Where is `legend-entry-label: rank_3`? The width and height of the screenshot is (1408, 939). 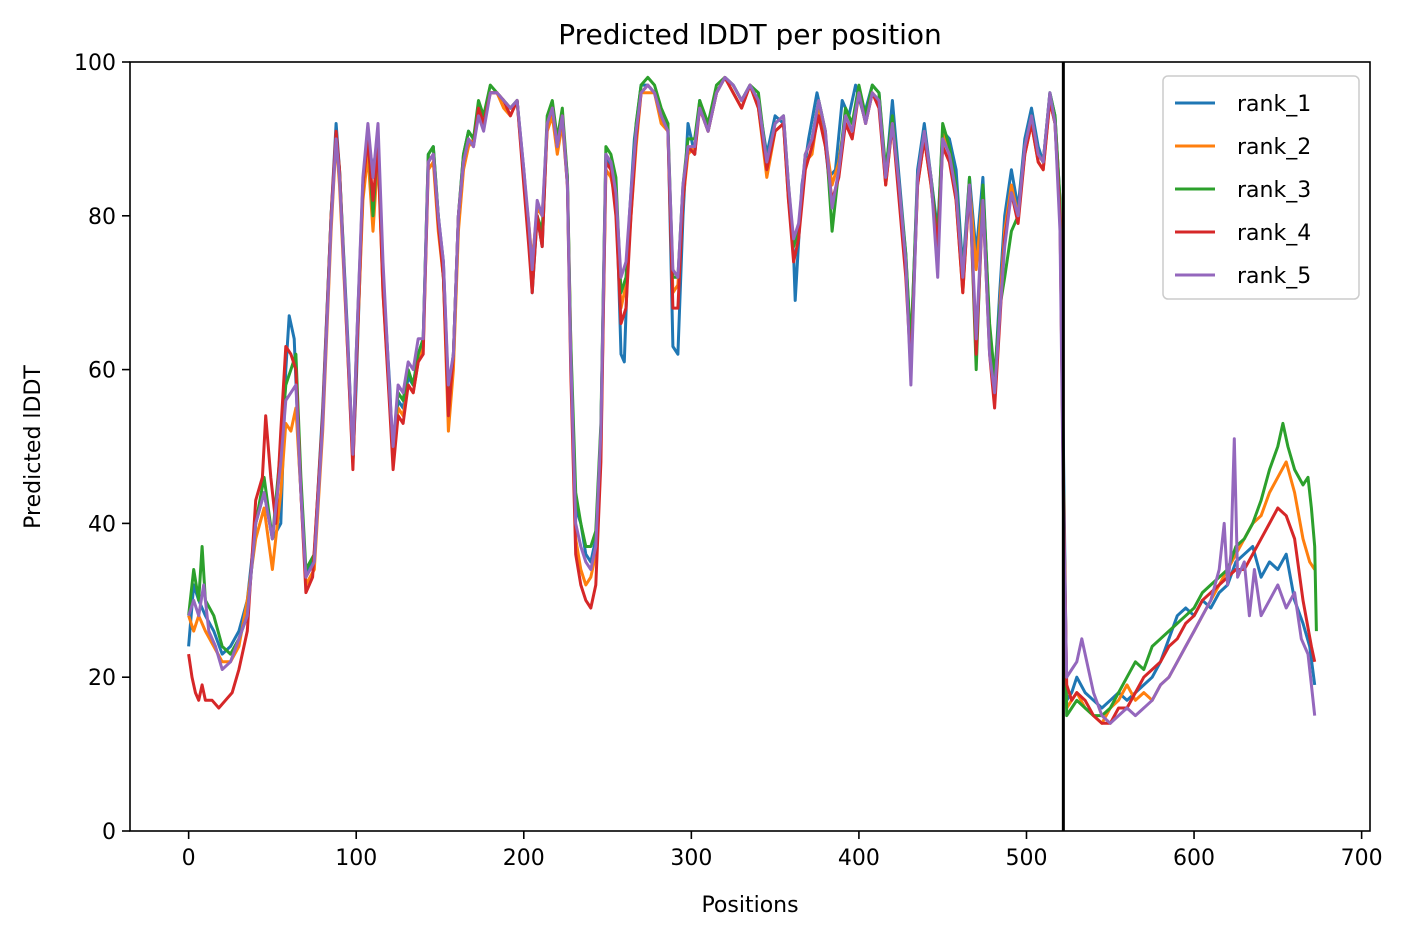
legend-entry-label: rank_3 is located at coordinates (1274, 190).